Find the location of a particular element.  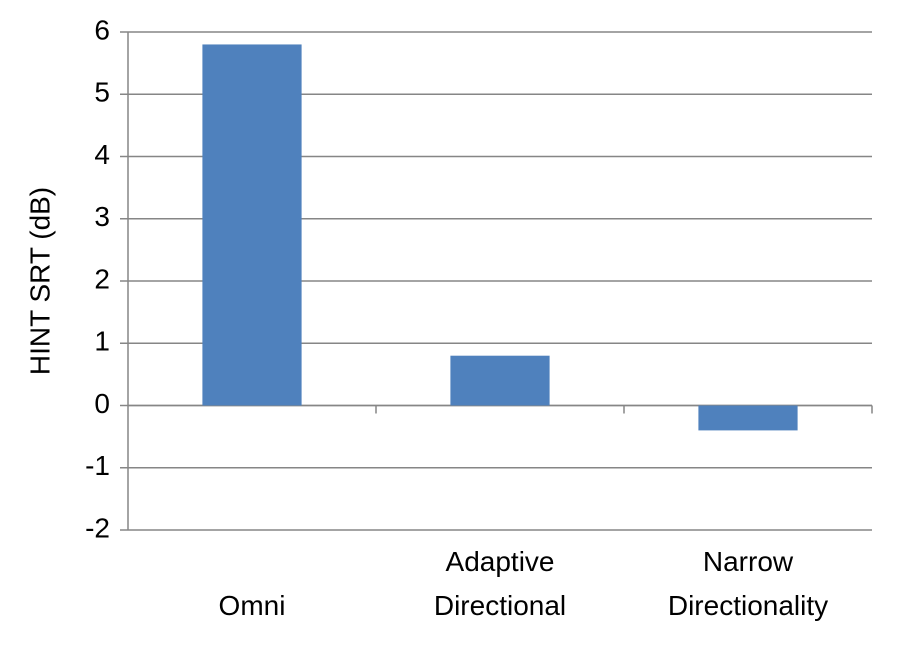

y-tick-label: 2 is located at coordinates (102, 278).